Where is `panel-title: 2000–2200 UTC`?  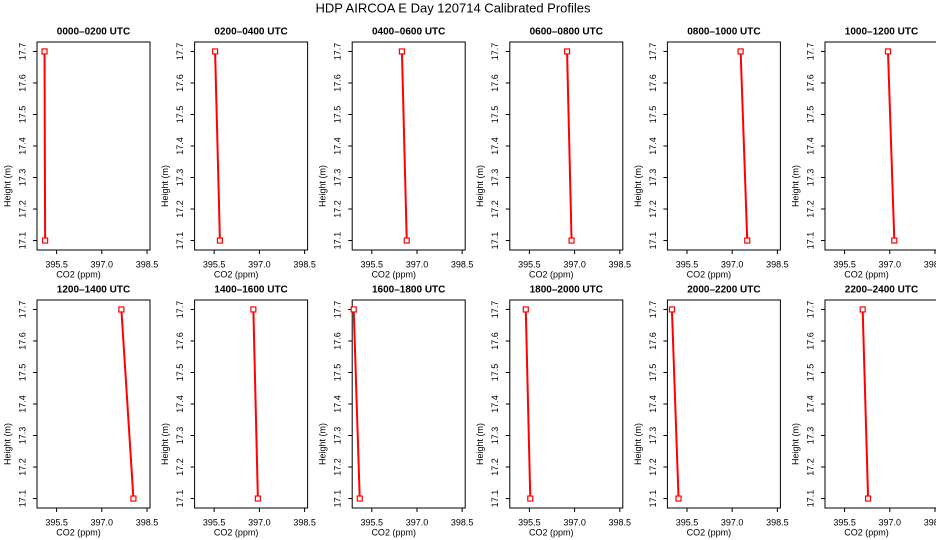 panel-title: 2000–2200 UTC is located at coordinates (723, 290).